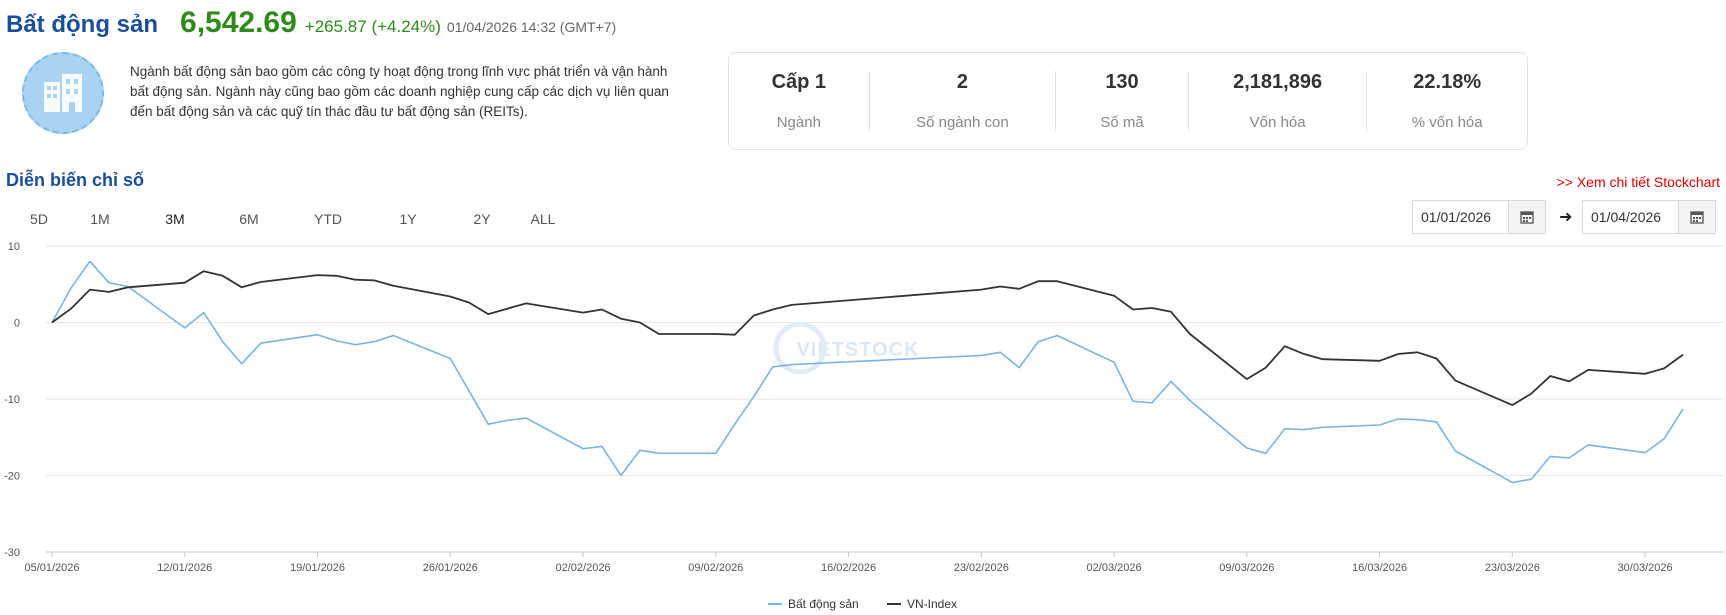 This screenshot has width=1726, height=615. Describe the element at coordinates (848, 568) in the screenshot. I see `x-tick-label: 16/02/2026` at that location.